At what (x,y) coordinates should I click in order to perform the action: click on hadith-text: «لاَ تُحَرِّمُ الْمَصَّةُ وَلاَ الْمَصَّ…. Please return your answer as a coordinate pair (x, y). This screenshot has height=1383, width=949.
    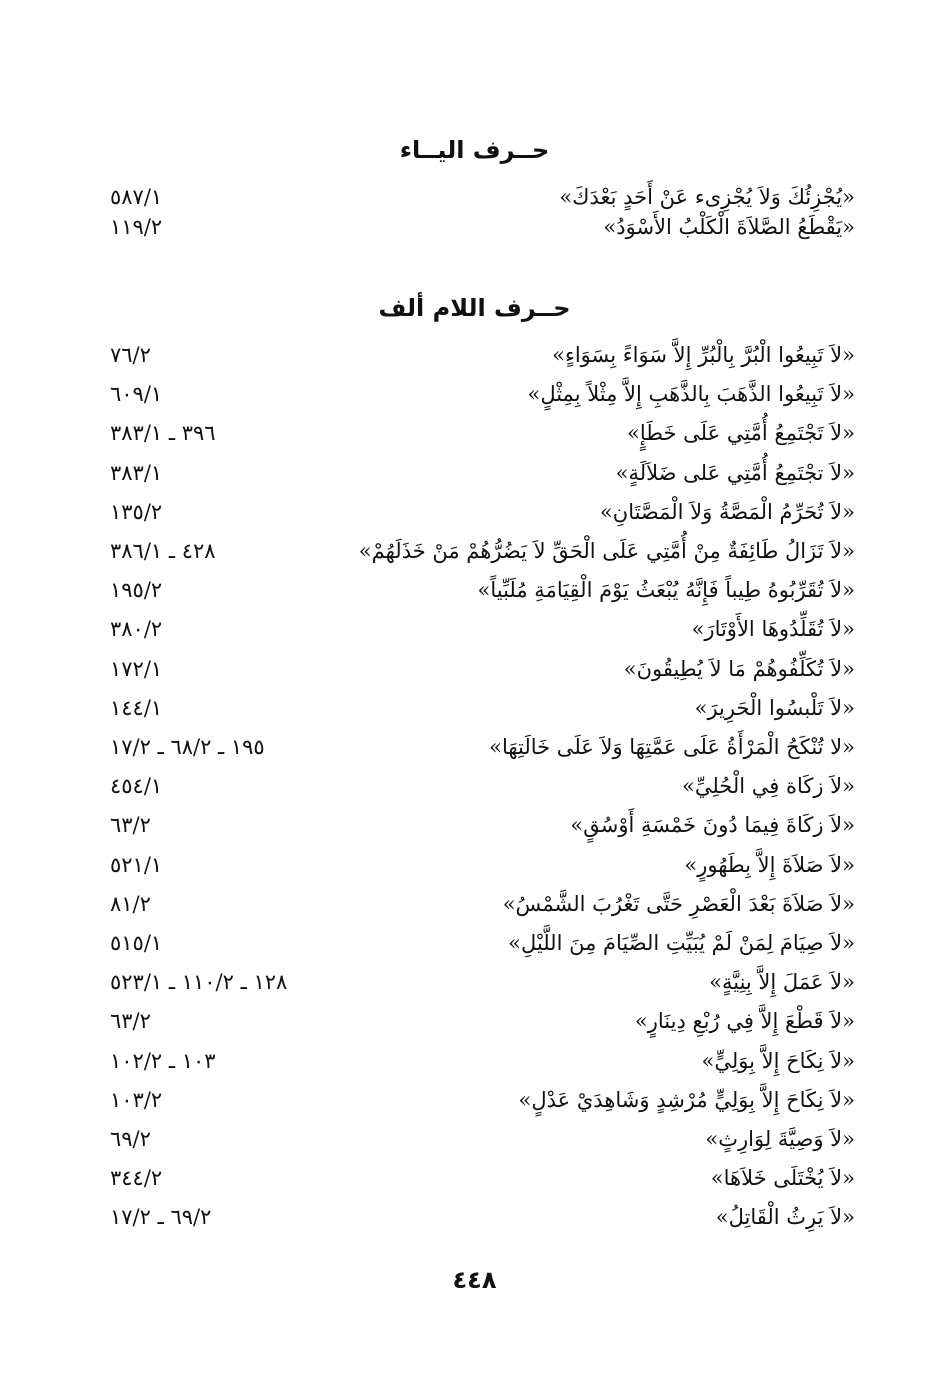
    Looking at the image, I should click on (727, 512).